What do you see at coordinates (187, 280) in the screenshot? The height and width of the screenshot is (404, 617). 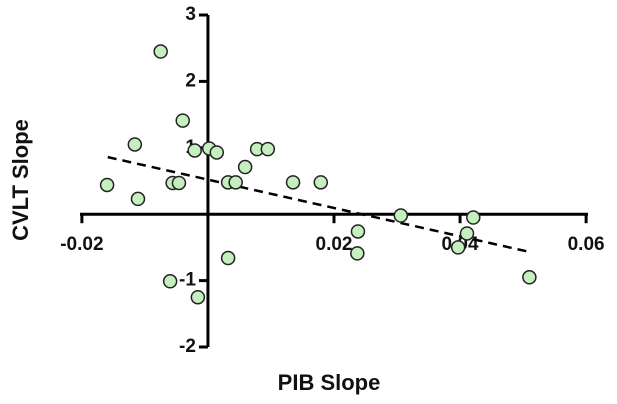 I see `y-tick-label: -1` at bounding box center [187, 280].